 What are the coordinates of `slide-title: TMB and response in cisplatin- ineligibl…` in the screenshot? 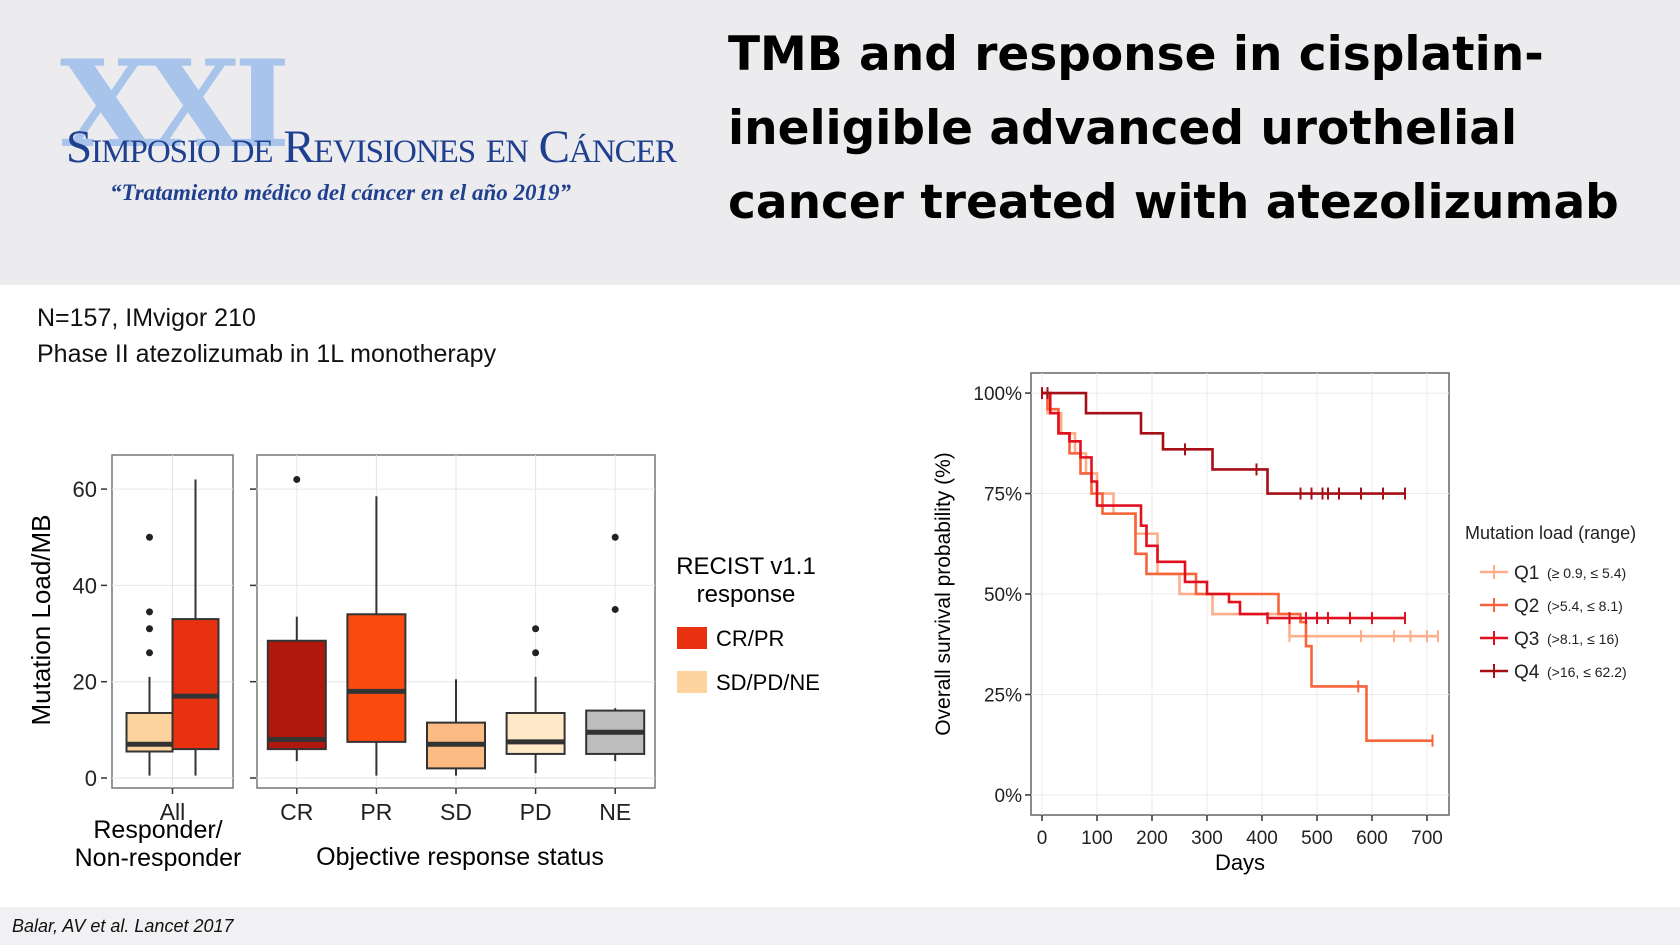 It's located at (1193, 129).